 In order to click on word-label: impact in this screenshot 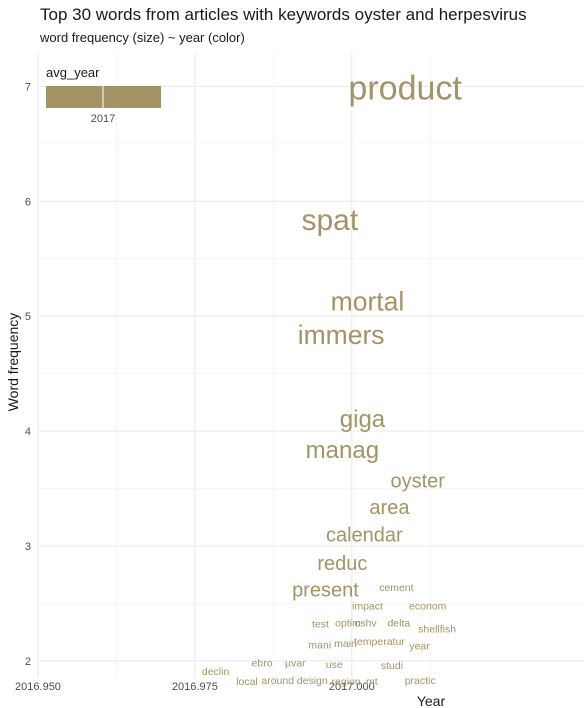, I will do `click(367, 606)`.